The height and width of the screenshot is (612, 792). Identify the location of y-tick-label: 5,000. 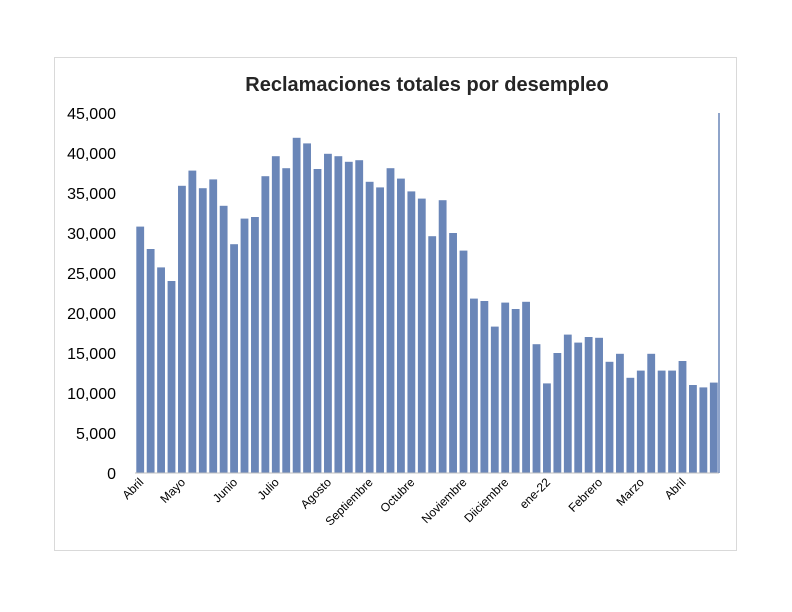
(96, 434).